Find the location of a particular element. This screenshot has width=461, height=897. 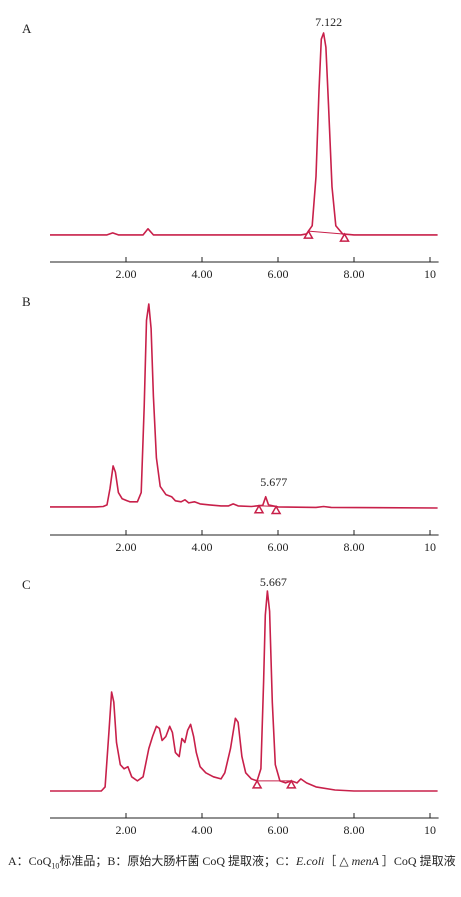

panel-label: C is located at coordinates (26, 584).